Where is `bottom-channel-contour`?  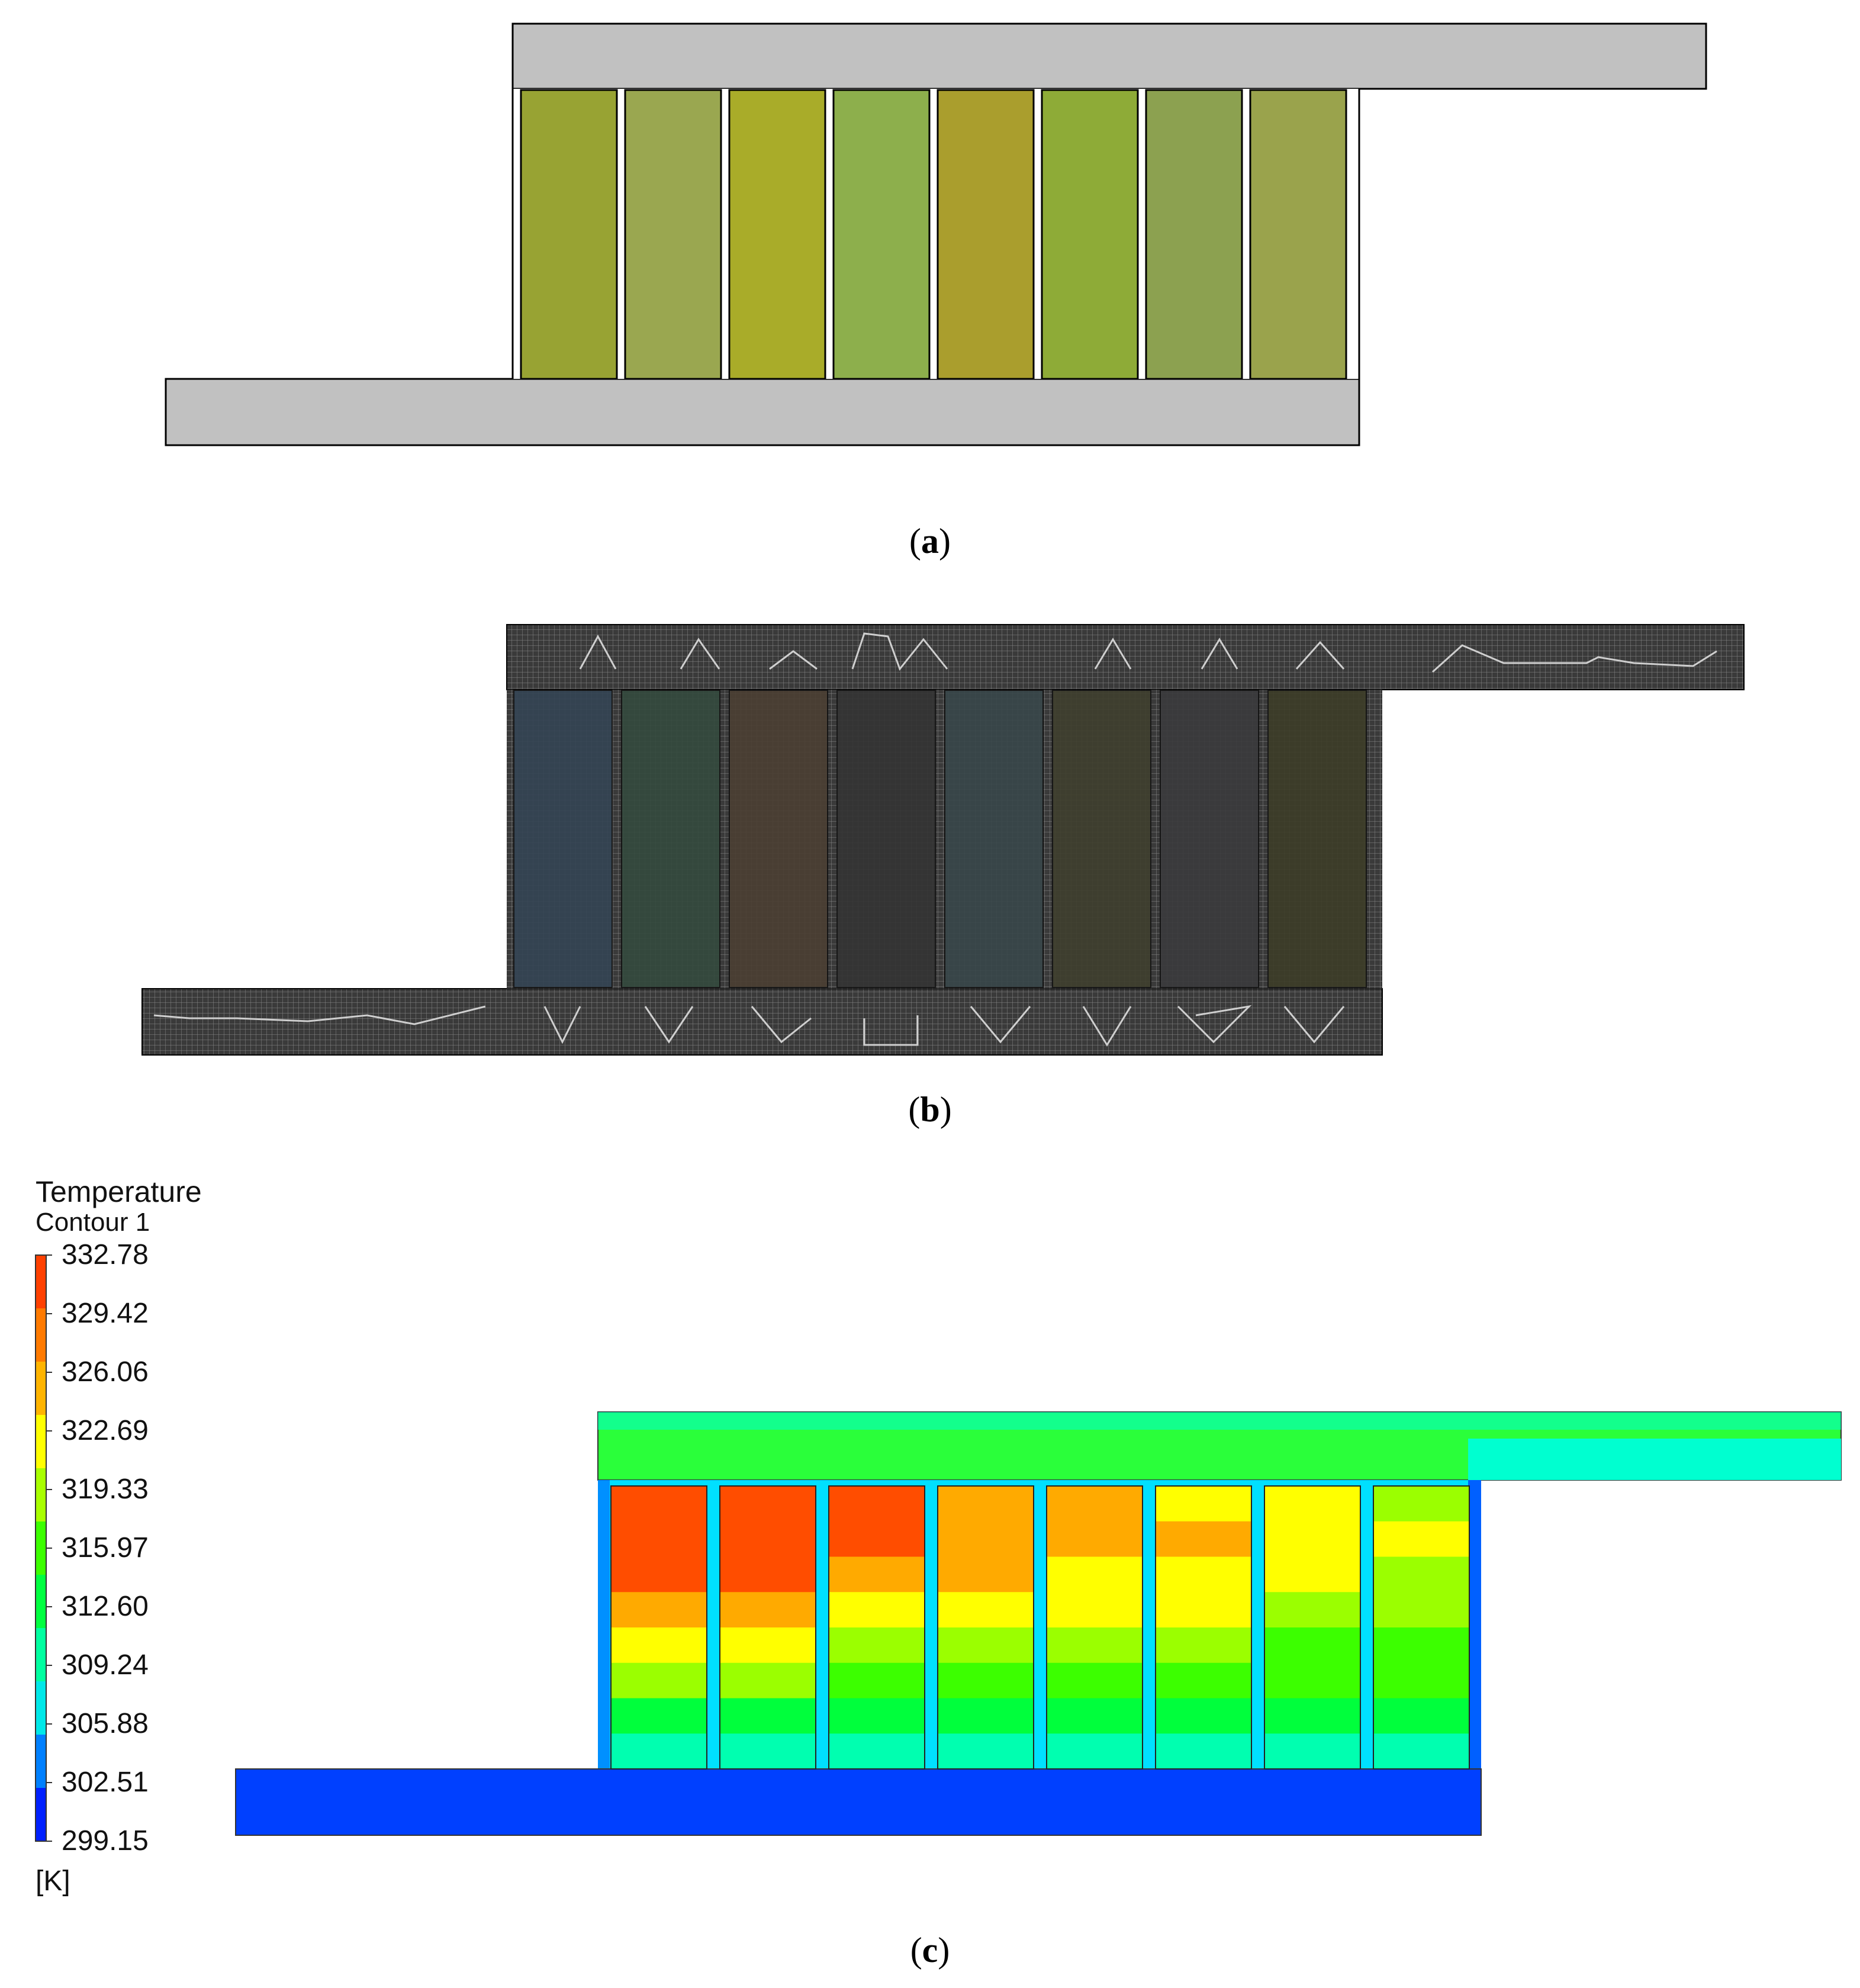
bottom-channel-contour is located at coordinates (859, 1802).